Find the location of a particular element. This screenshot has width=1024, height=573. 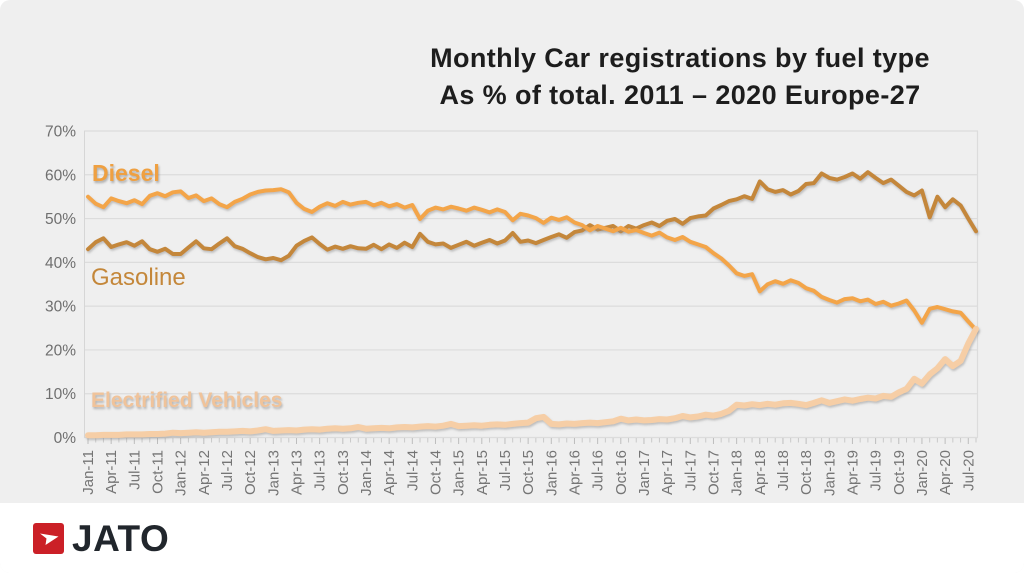

x-axis-label: Oct-16 is located at coordinates (621, 472).